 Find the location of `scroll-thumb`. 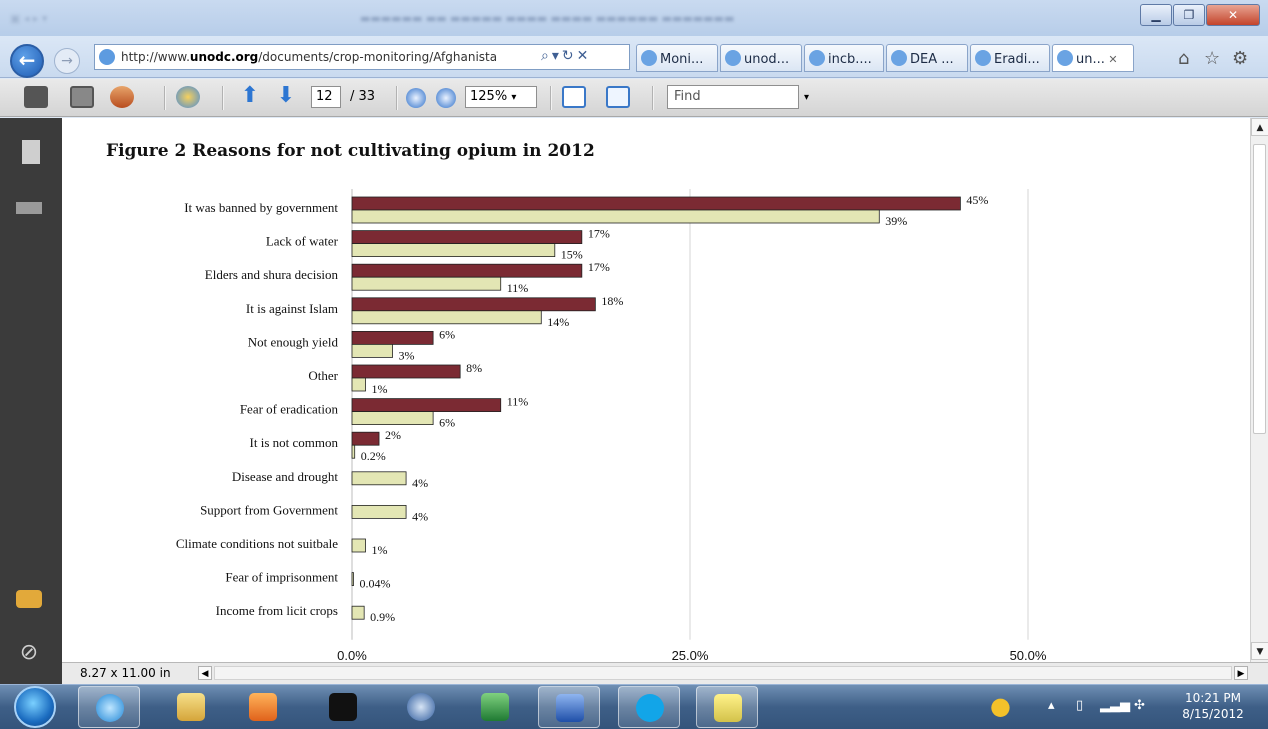

scroll-thumb is located at coordinates (1259, 289).